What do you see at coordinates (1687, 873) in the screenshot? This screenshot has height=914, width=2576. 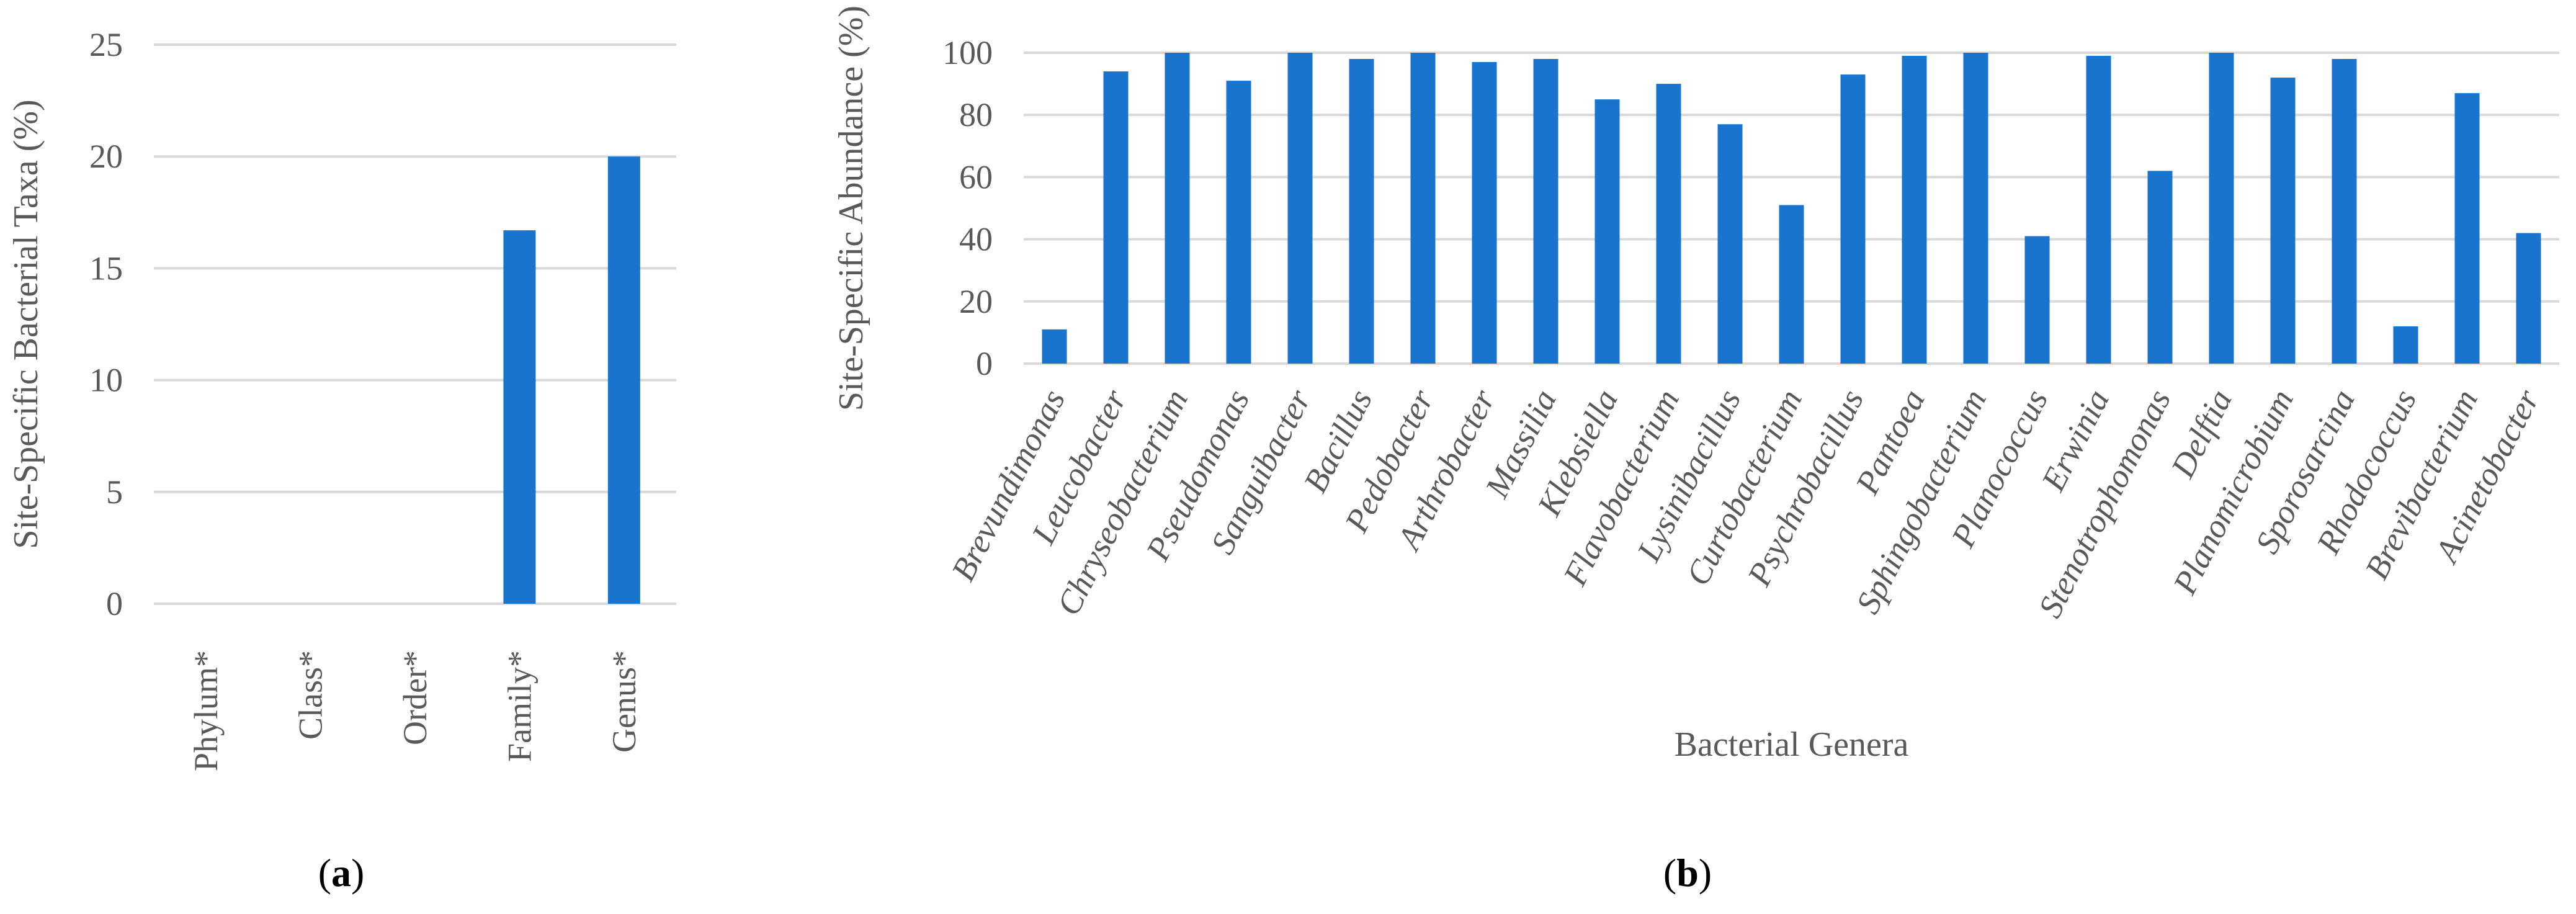 I see `panel-b-panel-label: (b)` at bounding box center [1687, 873].